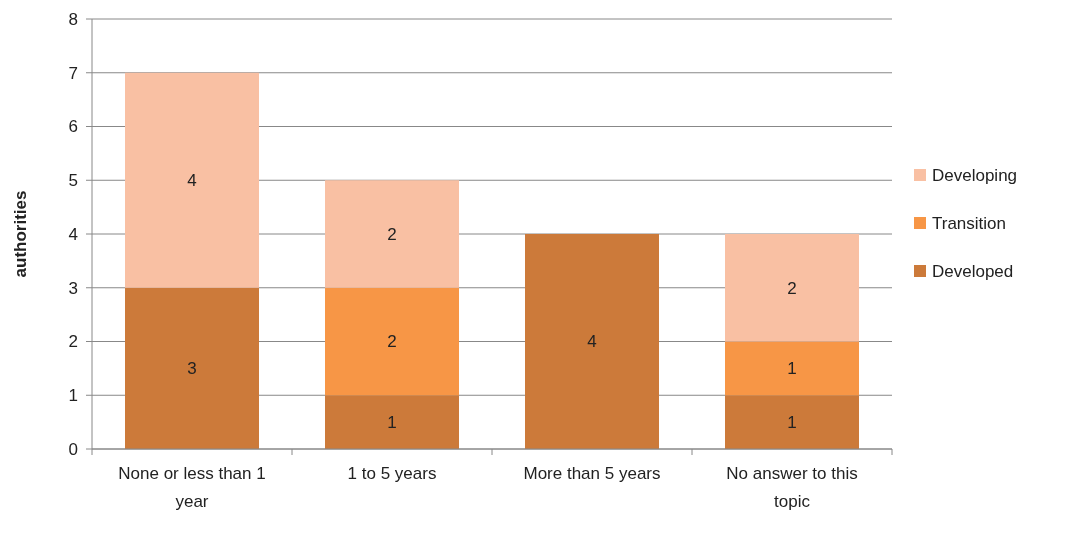 This screenshot has width=1088, height=538. Describe the element at coordinates (73, 127) in the screenshot. I see `y-tick-label: 6` at that location.